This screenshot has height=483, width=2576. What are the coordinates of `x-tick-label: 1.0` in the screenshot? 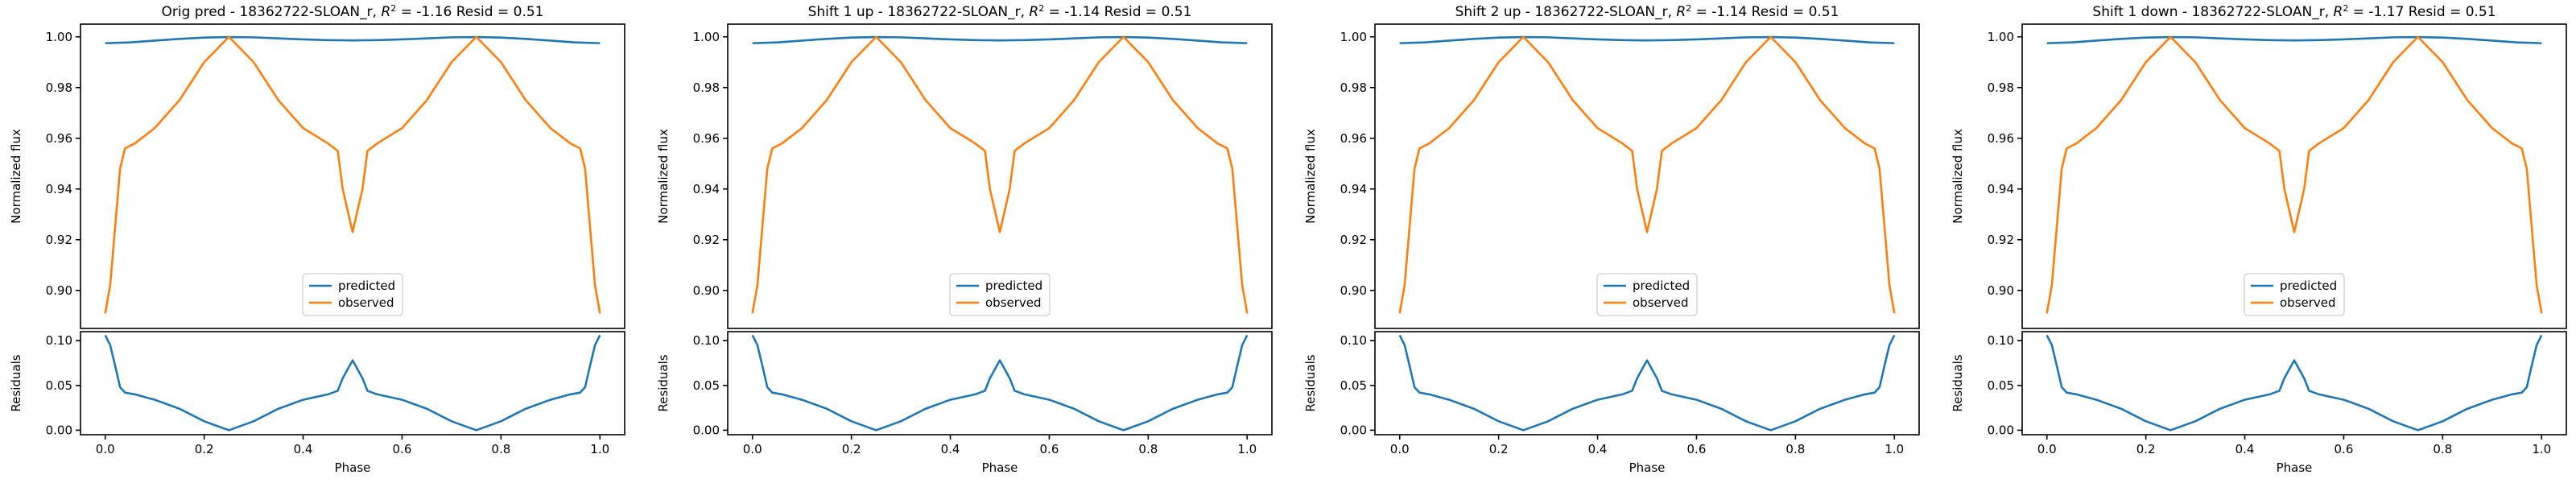 It's located at (2541, 449).